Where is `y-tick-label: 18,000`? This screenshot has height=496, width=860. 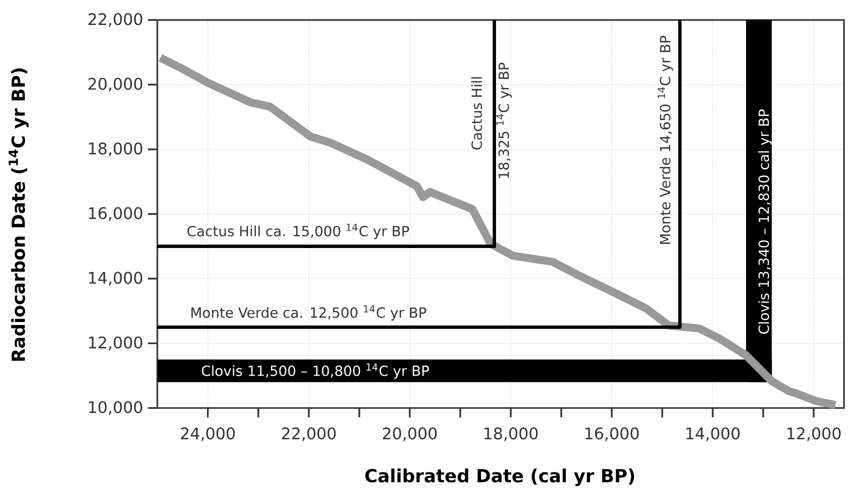
y-tick-label: 18,000 is located at coordinates (115, 149).